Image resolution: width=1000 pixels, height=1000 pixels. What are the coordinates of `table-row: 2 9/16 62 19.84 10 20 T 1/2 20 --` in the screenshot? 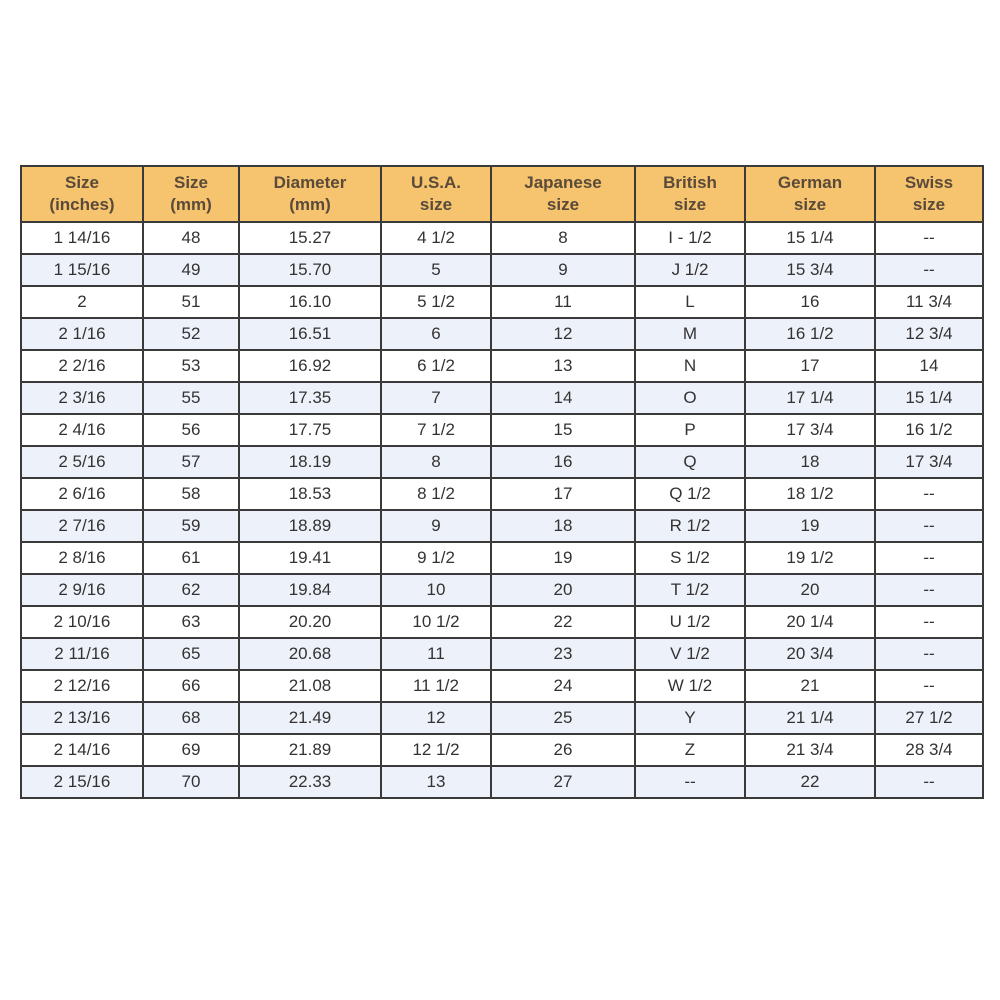 It's located at (502, 590).